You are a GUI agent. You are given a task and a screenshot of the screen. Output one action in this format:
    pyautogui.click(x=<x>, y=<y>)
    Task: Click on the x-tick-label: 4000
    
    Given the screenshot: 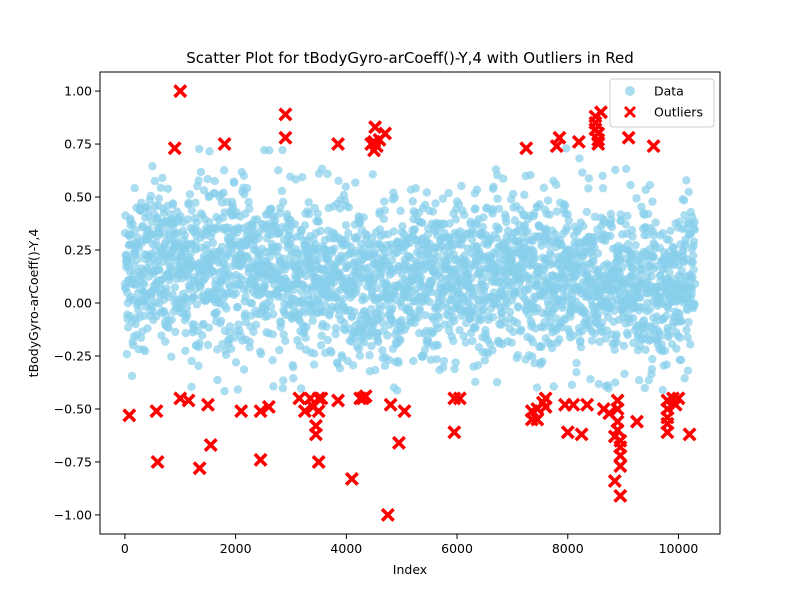 What is the action you would take?
    pyautogui.click(x=346, y=548)
    